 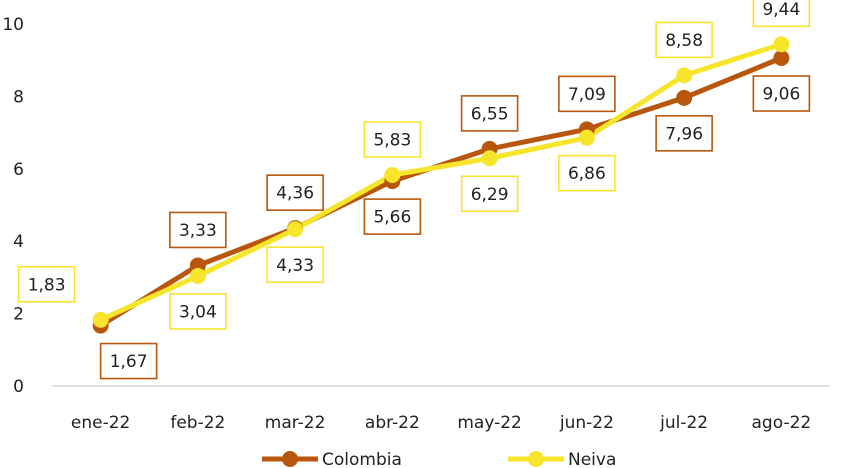 I want to click on data-label-text: 1,67, so click(x=129, y=362).